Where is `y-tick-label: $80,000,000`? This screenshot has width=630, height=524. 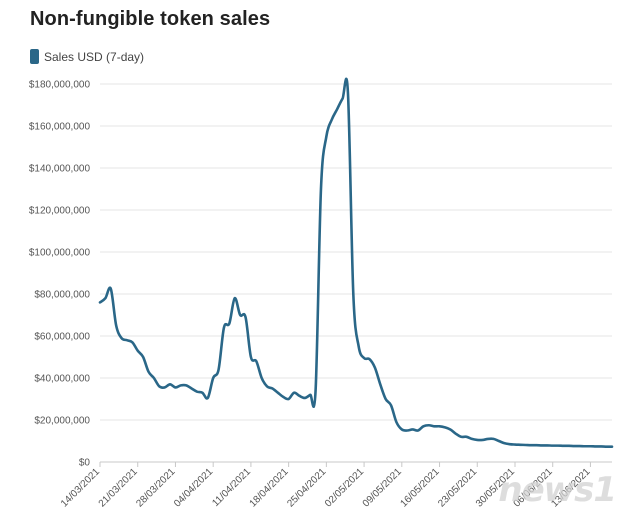 y-tick-label: $80,000,000 is located at coordinates (62, 295).